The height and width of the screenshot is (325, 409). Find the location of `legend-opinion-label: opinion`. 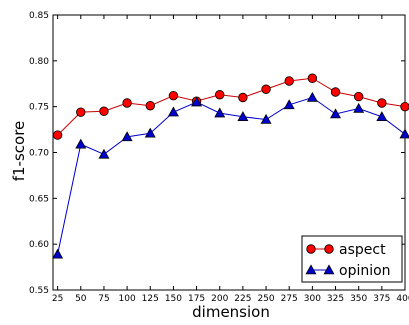

legend-opinion-label: opinion is located at coordinates (365, 271).